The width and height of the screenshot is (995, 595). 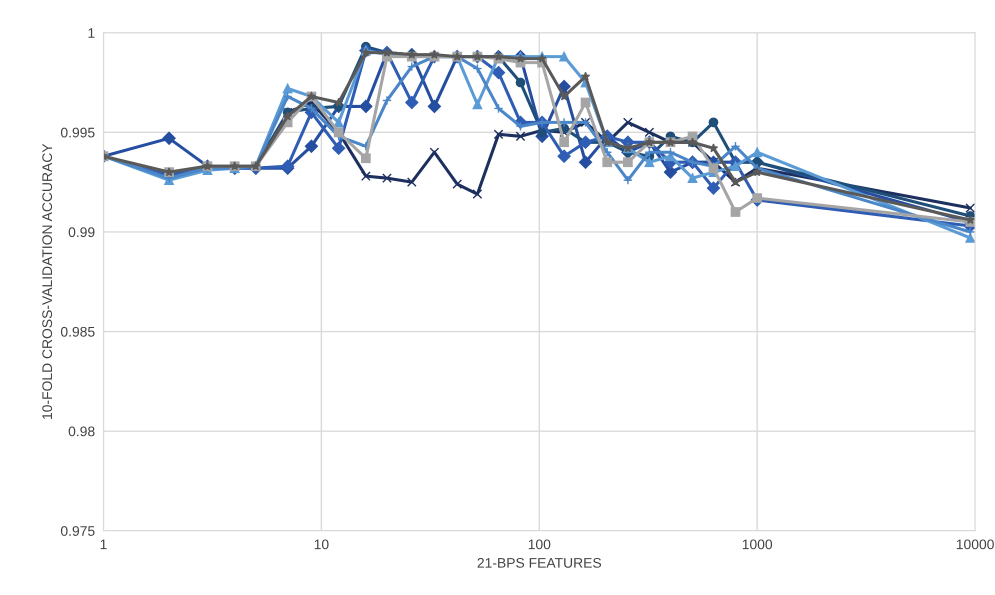 I want to click on y-tick-label: 0.99, so click(x=81, y=232).